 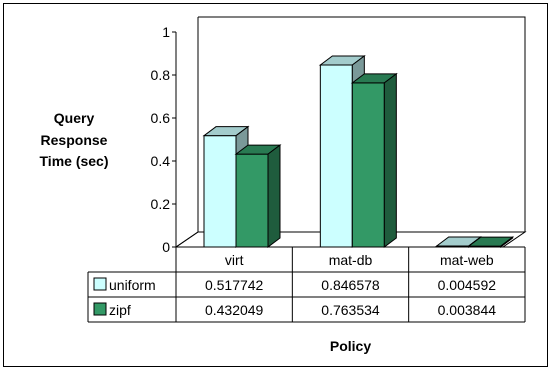 I want to click on y-tick-label: 0.8, so click(x=161, y=75).